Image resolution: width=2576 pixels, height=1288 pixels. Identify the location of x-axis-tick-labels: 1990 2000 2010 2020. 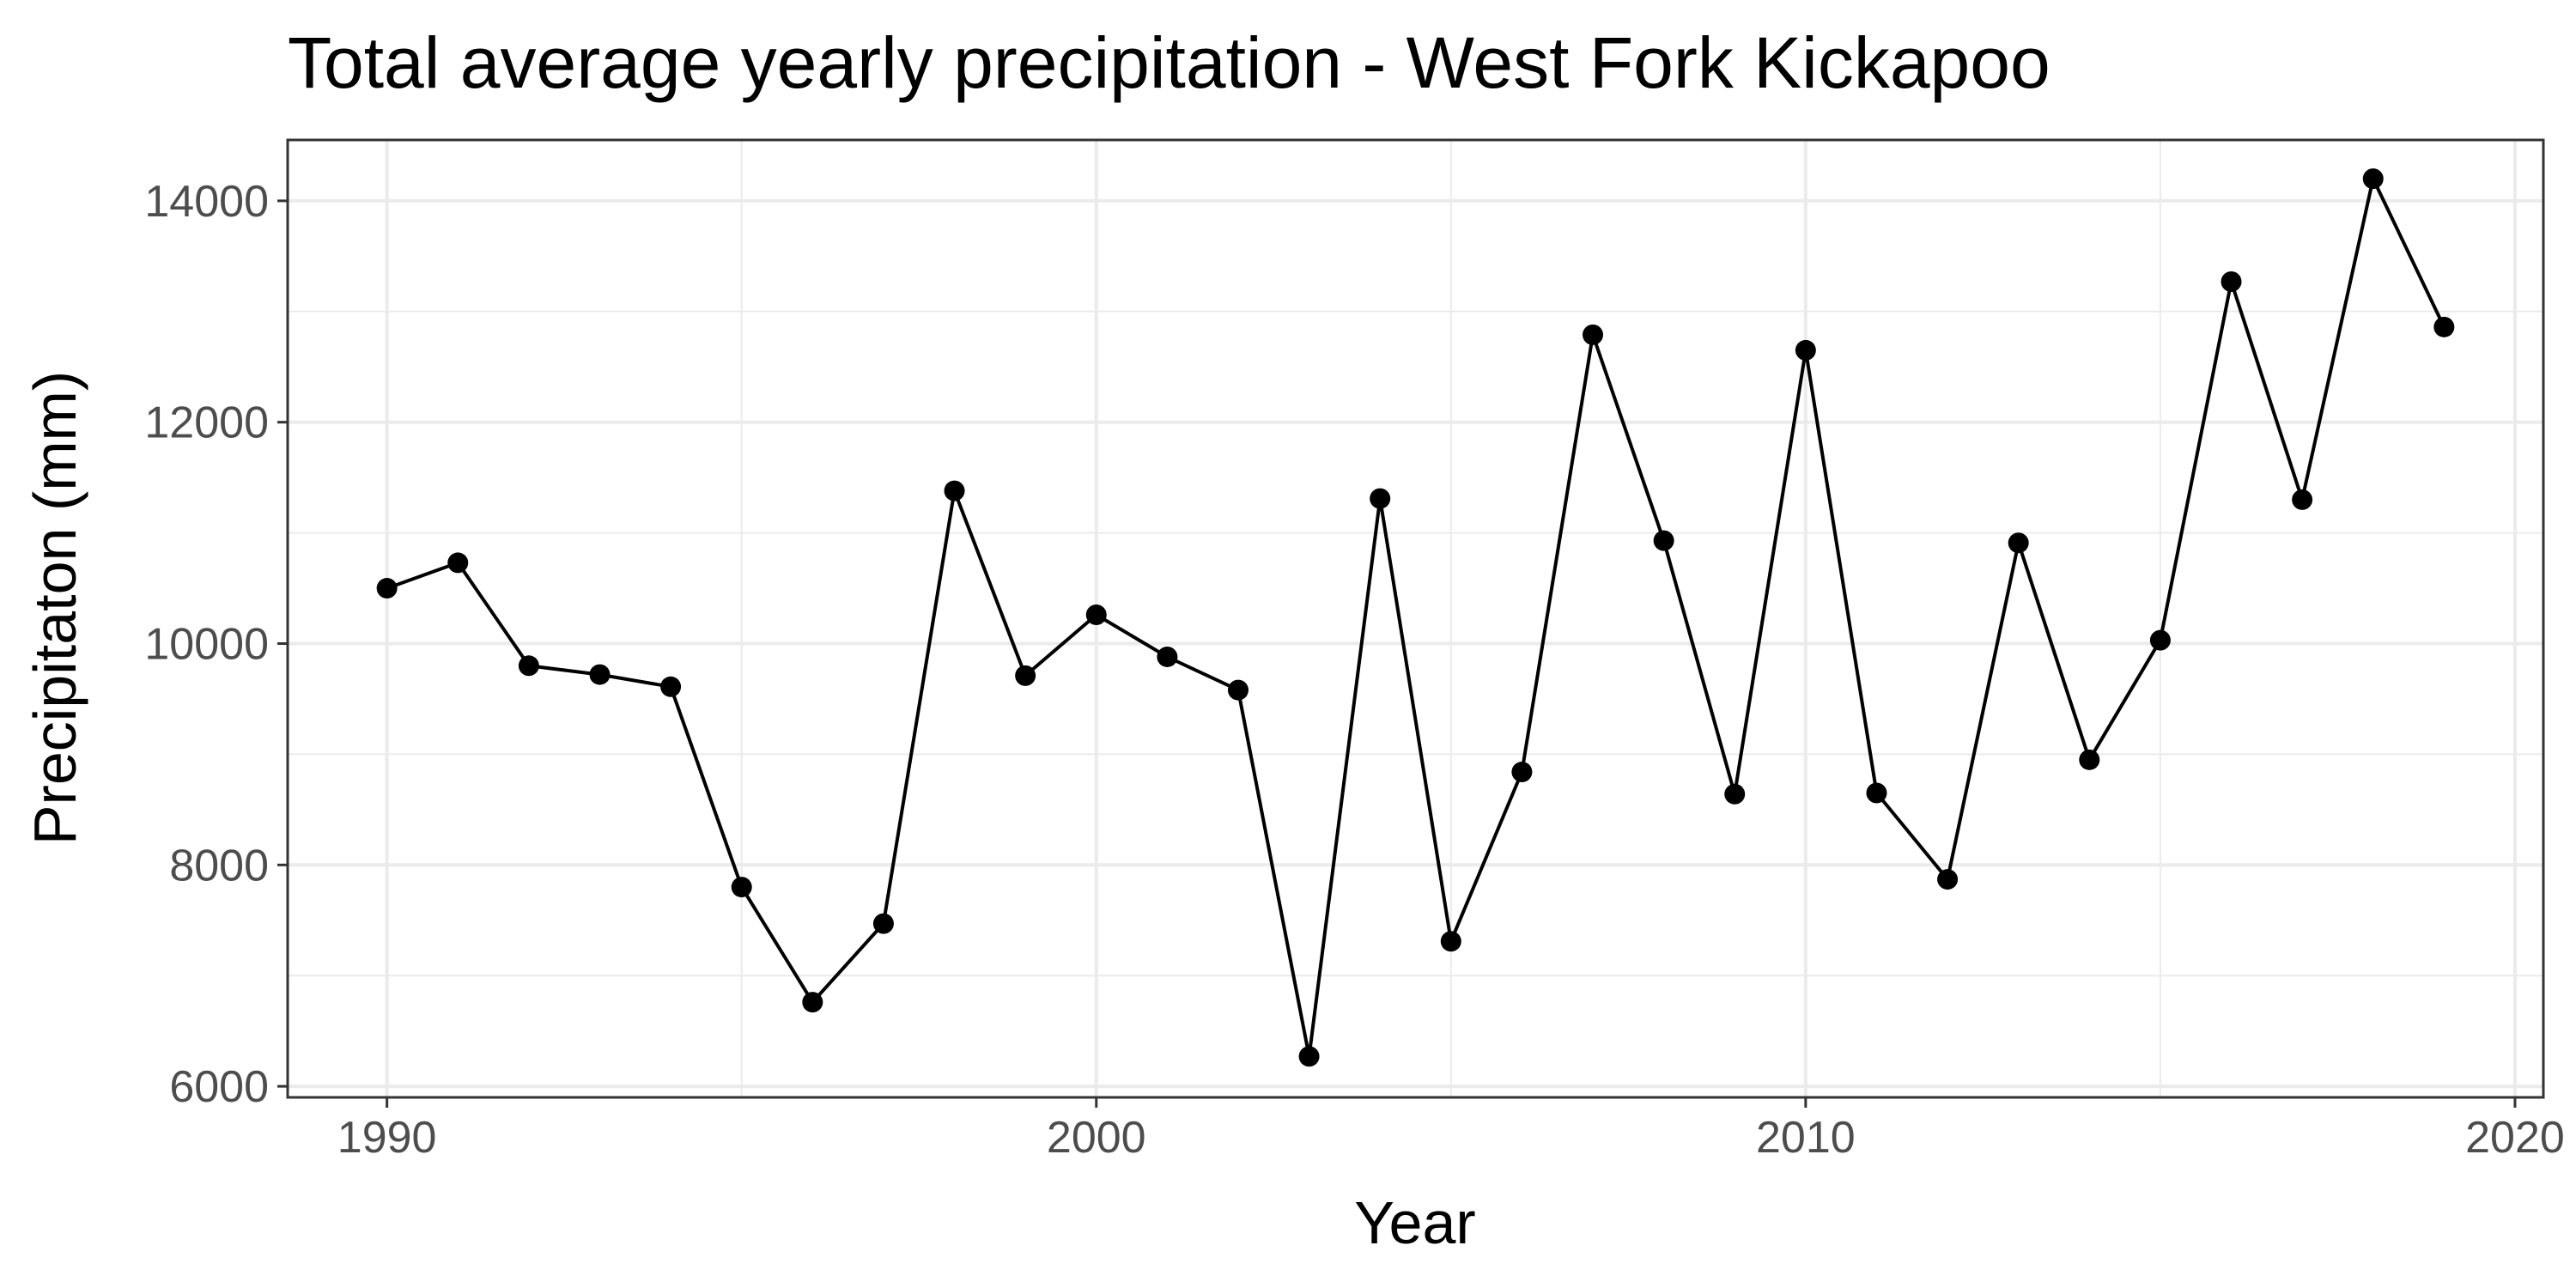
(1451, 1138).